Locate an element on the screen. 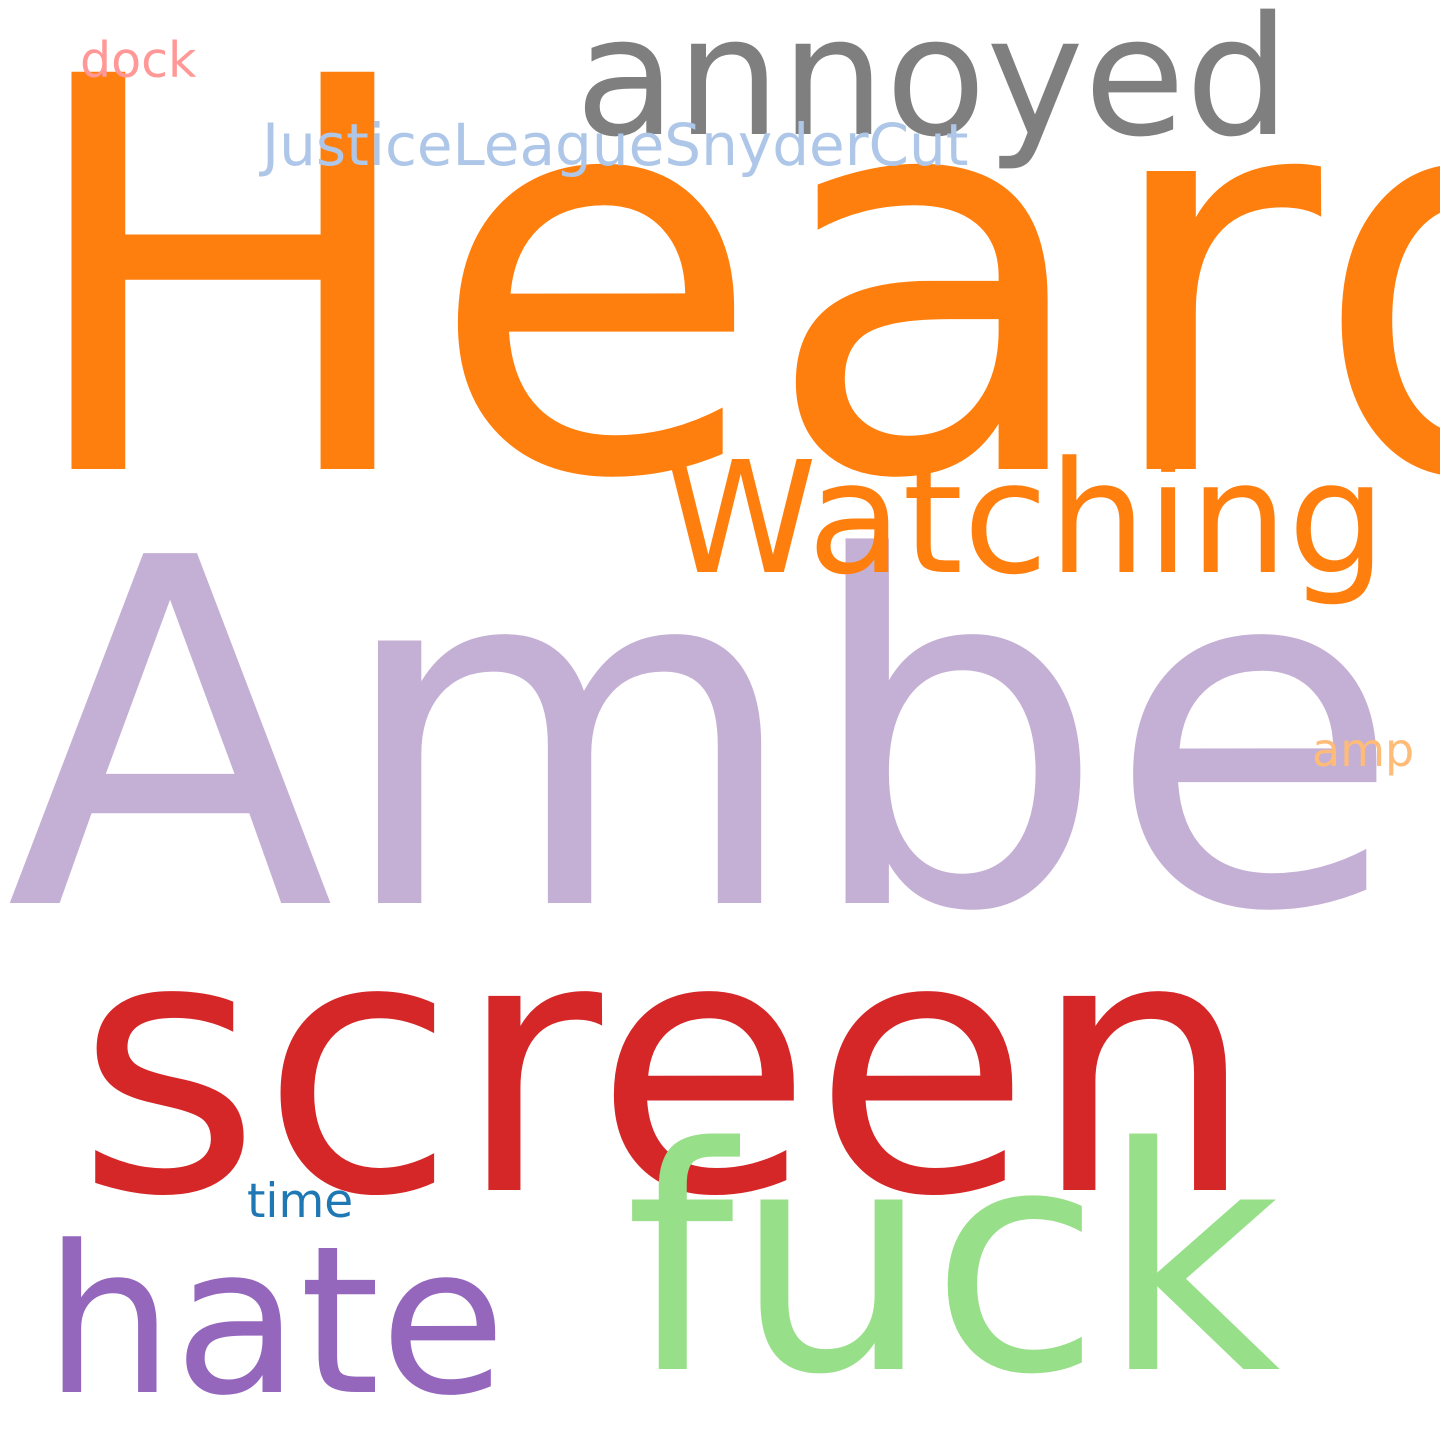 The width and height of the screenshot is (1440, 1440). word-annoyed: annoyed is located at coordinates (933, 86).